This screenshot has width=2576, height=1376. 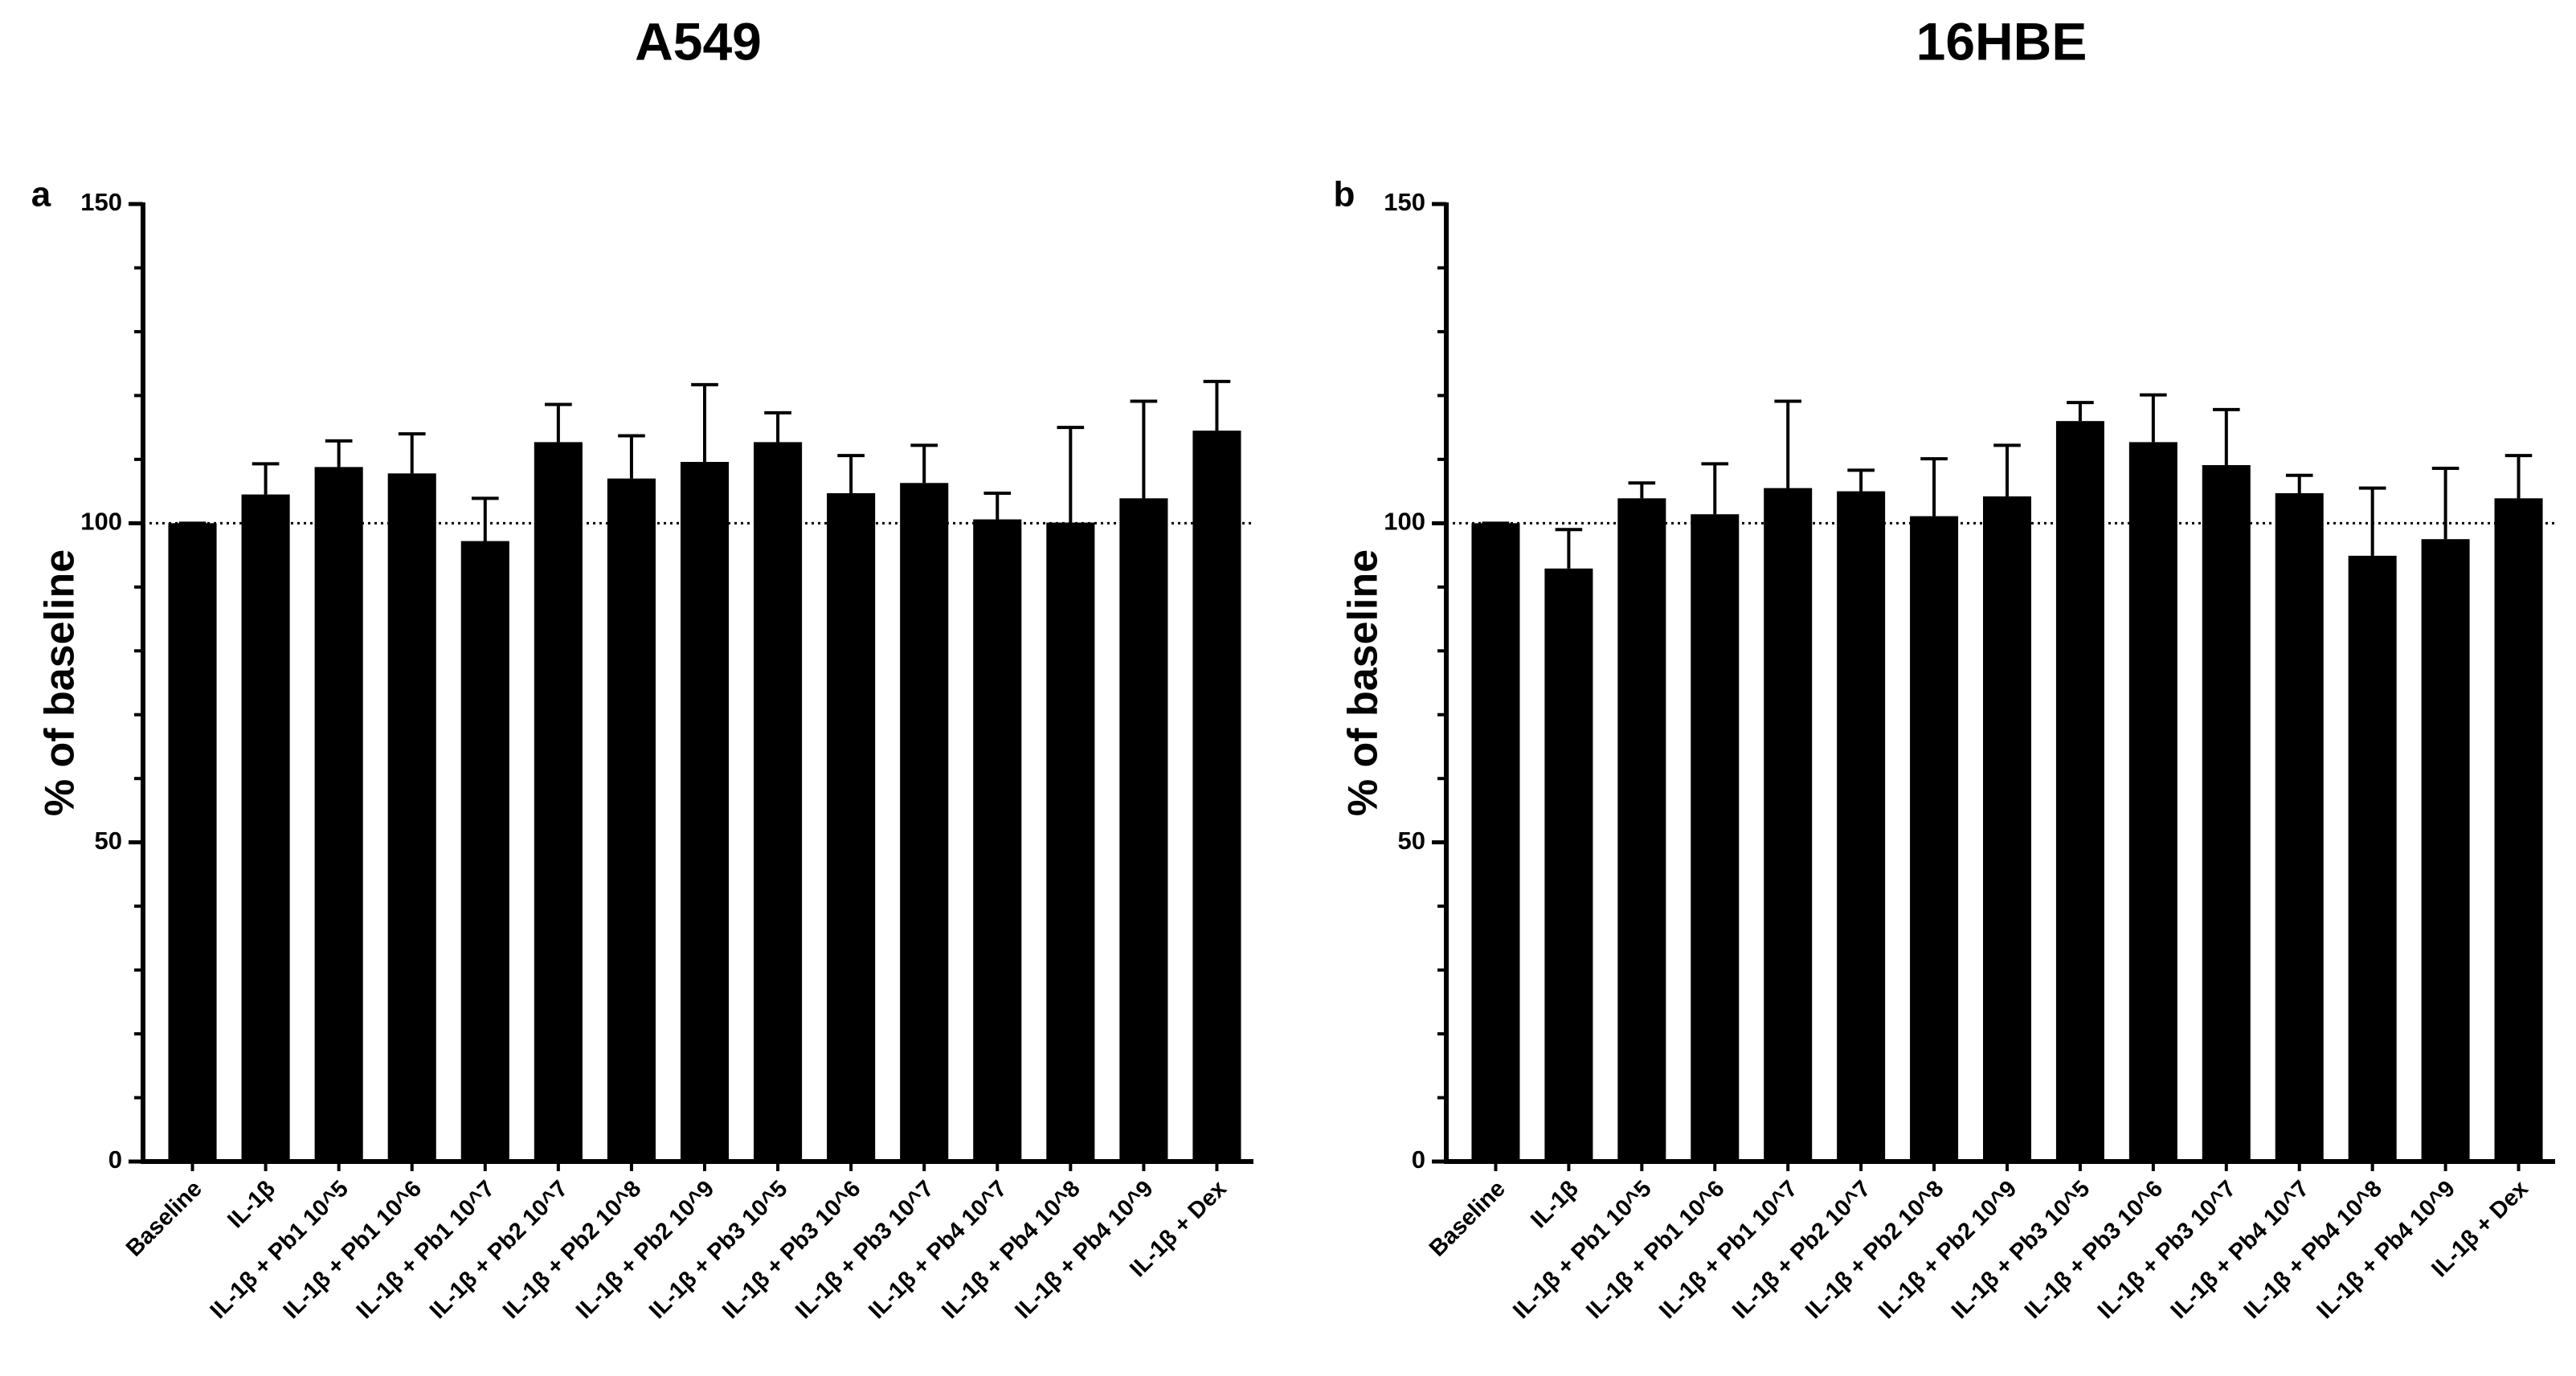 I want to click on chart-title: A549, so click(x=698, y=41).